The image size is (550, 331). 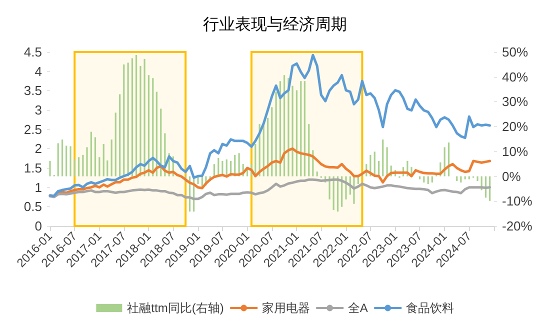 What do you see at coordinates (270, 189) in the screenshot?
I see `line-series` at bounding box center [270, 189].